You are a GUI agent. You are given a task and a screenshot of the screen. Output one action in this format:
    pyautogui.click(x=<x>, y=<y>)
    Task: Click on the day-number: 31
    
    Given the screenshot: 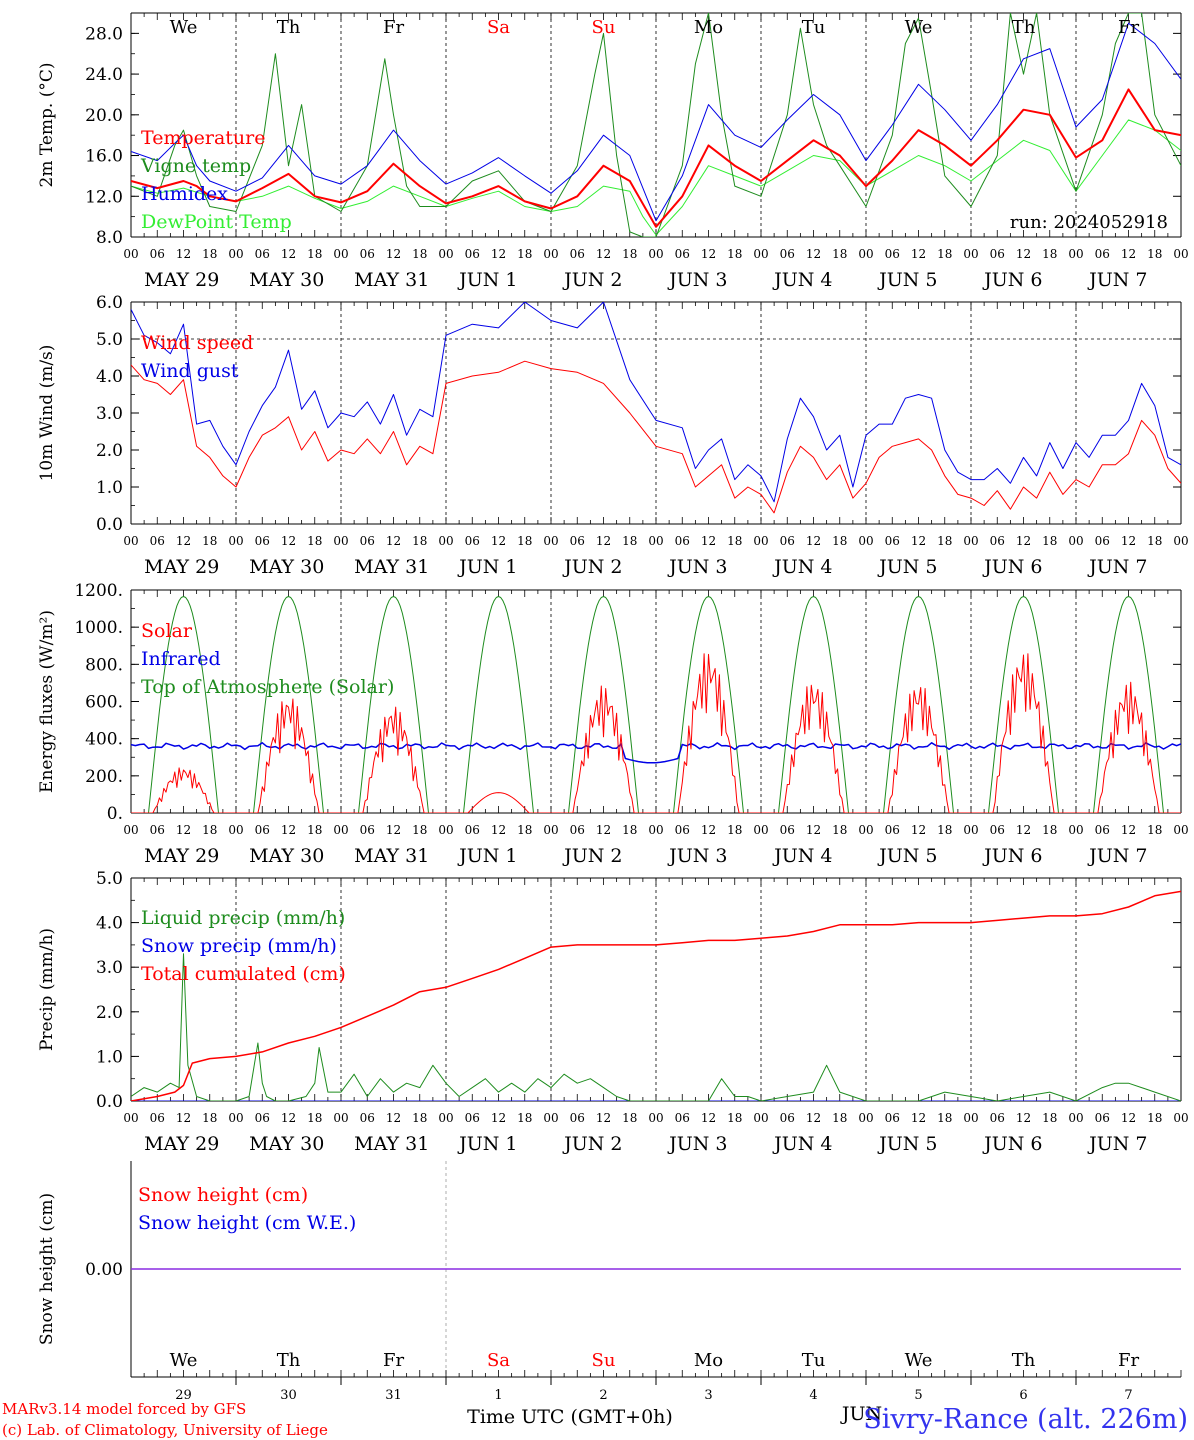 What is the action you would take?
    pyautogui.click(x=393, y=1395)
    